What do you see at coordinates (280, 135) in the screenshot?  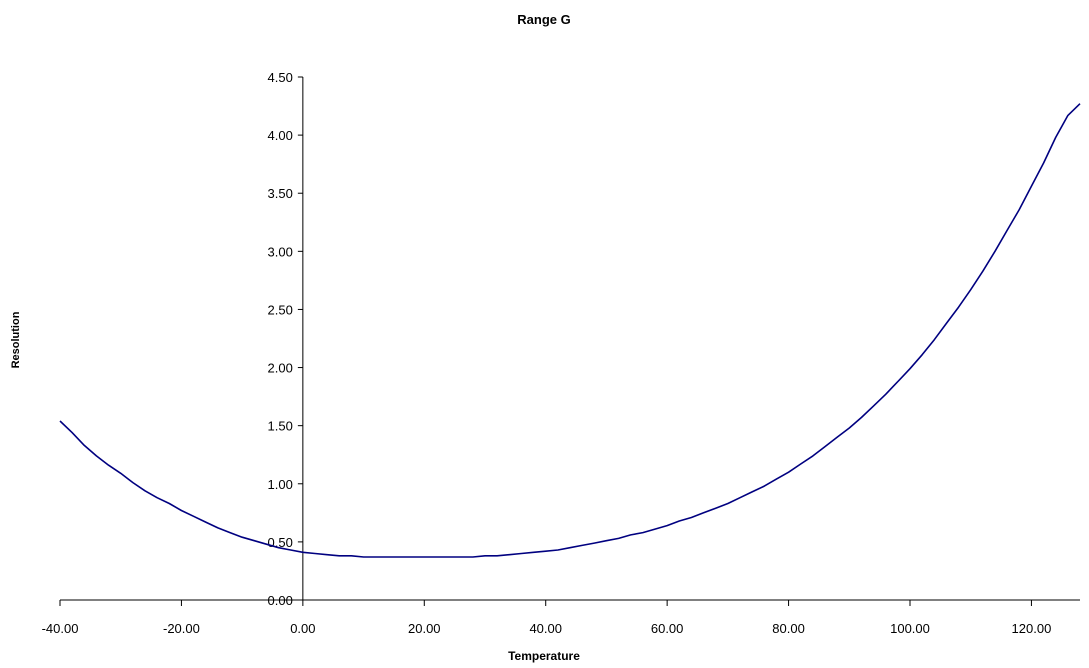 I see `y-tick-label: 4.00` at bounding box center [280, 135].